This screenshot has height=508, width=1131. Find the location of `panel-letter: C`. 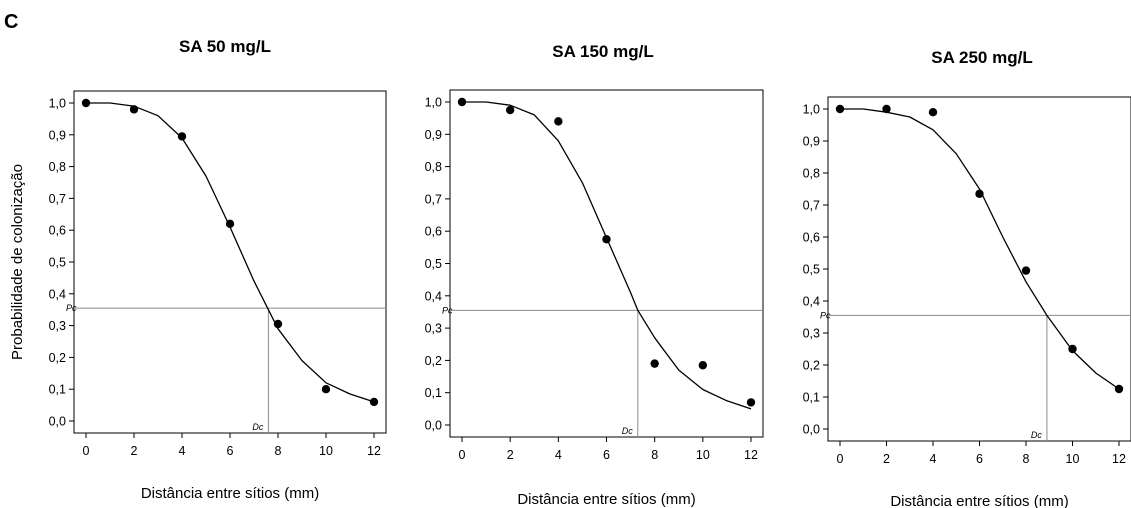

panel-letter: C is located at coordinates (11, 22).